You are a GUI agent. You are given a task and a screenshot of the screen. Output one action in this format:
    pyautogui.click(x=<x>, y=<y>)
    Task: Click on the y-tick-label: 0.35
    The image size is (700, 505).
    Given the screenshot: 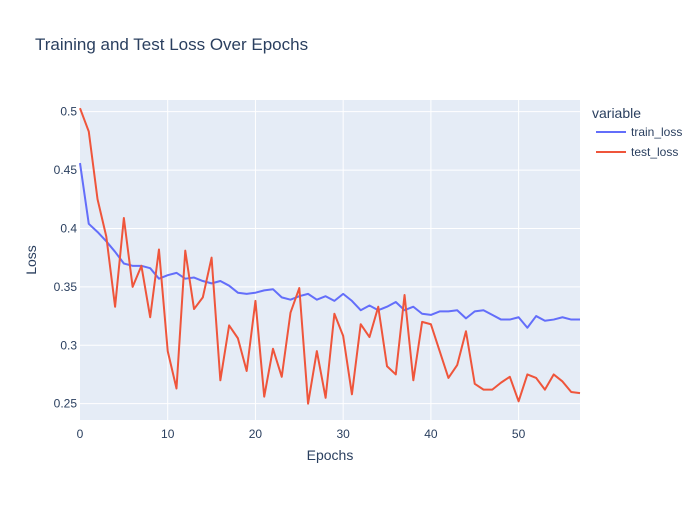 What is the action you would take?
    pyautogui.click(x=66, y=287)
    